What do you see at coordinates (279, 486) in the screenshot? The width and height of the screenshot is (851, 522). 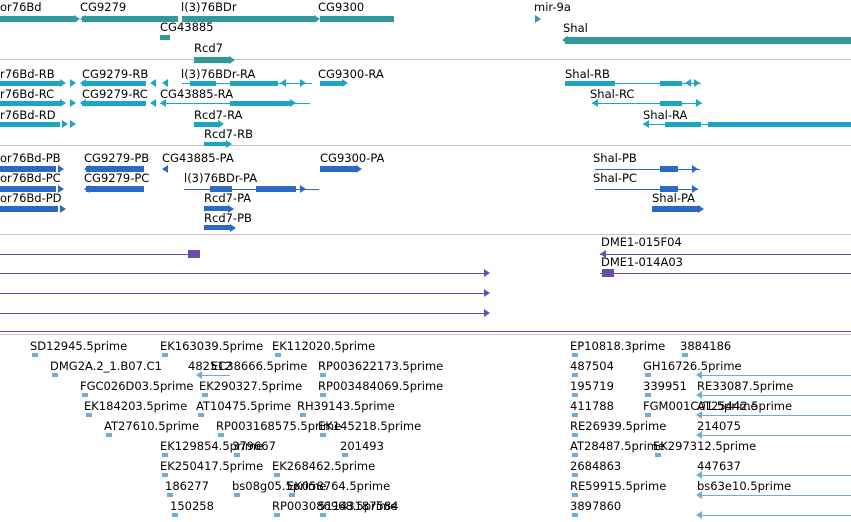 I see `est-label: bs08g05.5prime` at bounding box center [279, 486].